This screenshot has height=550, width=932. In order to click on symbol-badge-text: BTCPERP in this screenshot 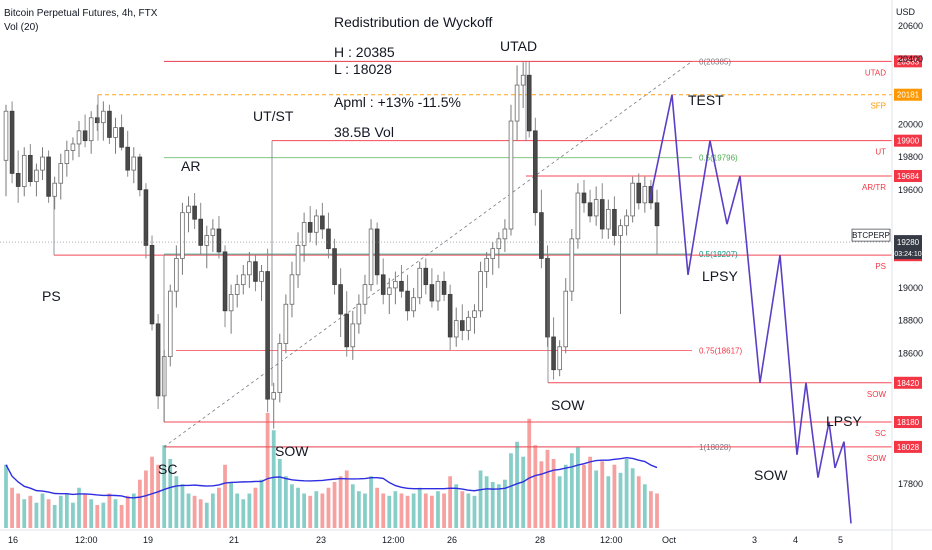, I will do `click(871, 235)`.